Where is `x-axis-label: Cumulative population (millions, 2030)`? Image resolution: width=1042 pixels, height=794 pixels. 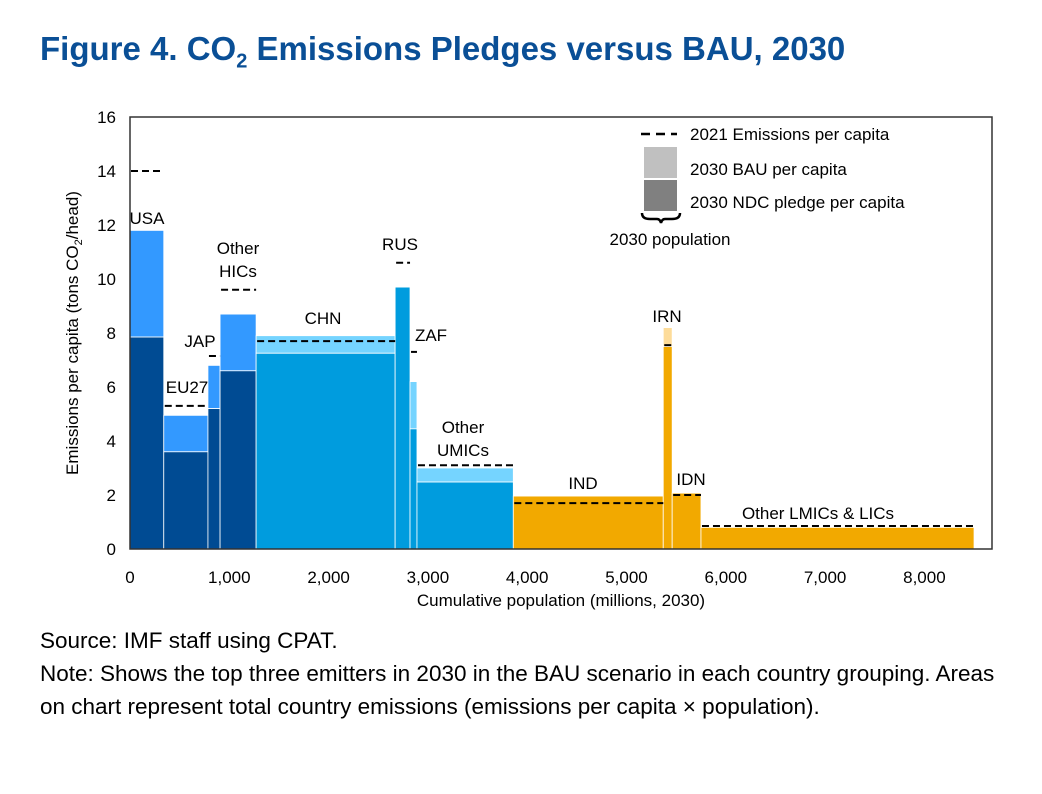
x-axis-label: Cumulative population (millions, 2030) is located at coordinates (561, 600).